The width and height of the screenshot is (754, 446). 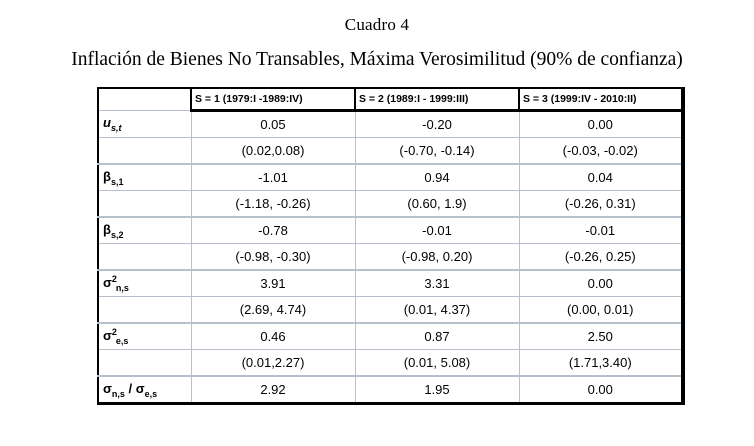 I want to click on row-beta1-estimate: βs,1 -1.01 0.94 0.04, so click(x=391, y=177).